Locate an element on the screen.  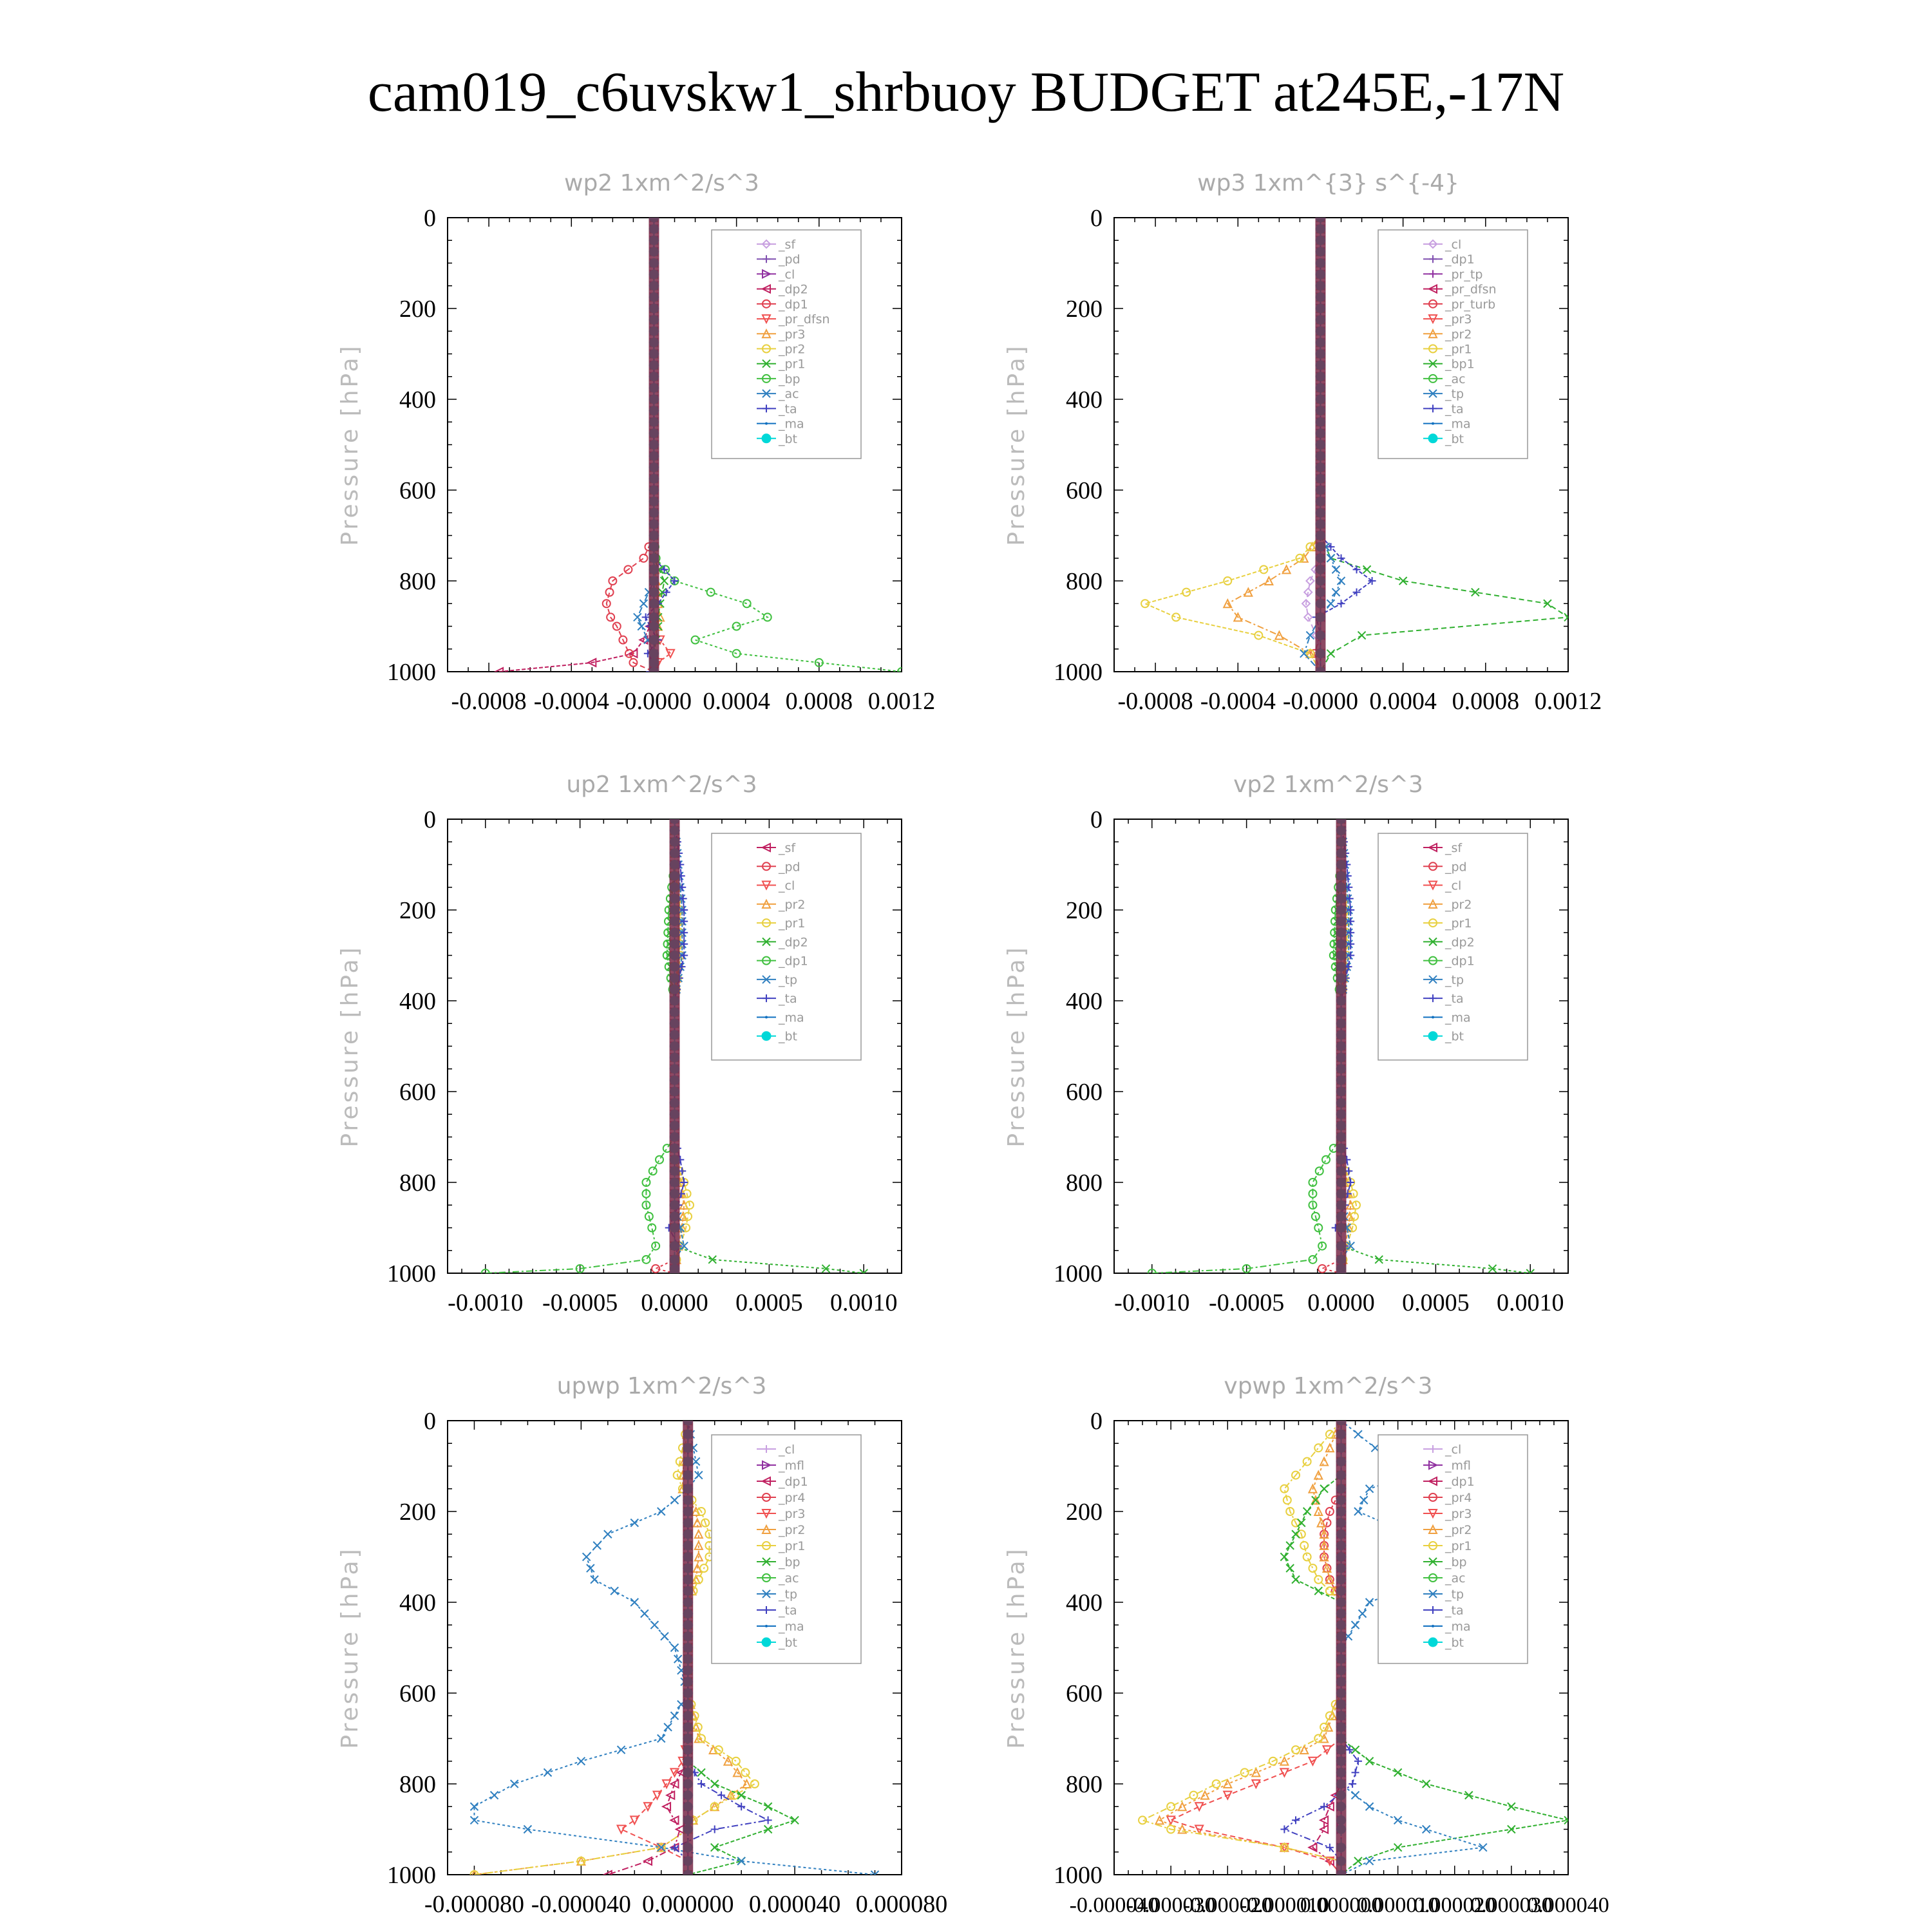
legend-label: _bp1 is located at coordinates (1459, 365).